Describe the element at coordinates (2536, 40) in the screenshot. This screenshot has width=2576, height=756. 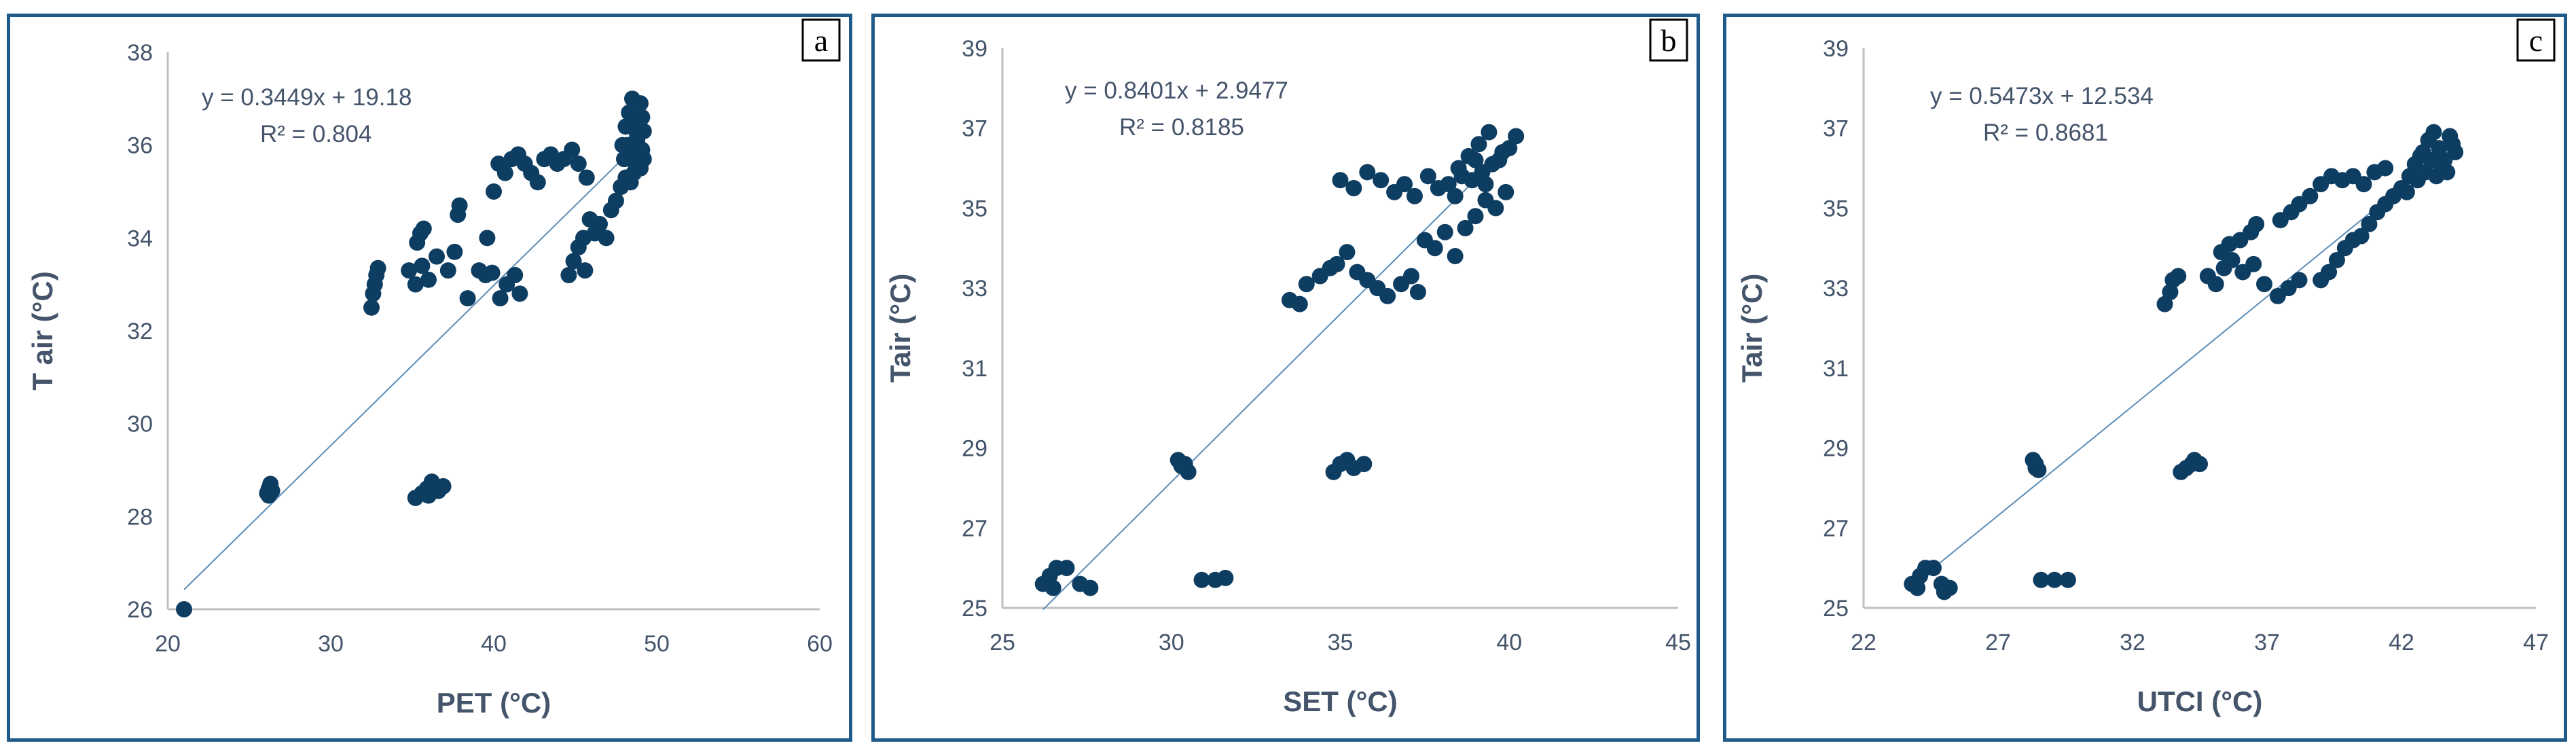
I see `panel-label: c` at that location.